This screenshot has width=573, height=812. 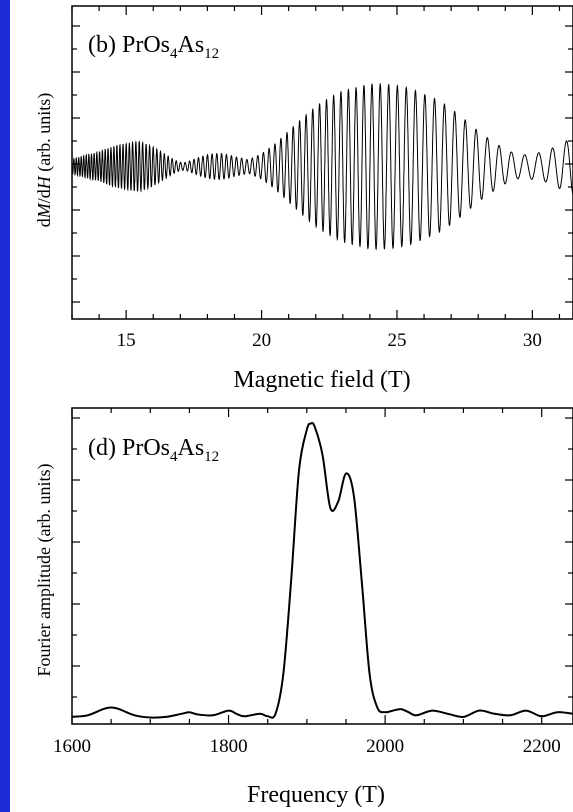 What do you see at coordinates (385, 746) in the screenshot?
I see `panel-d-xtick-label: 2000` at bounding box center [385, 746].